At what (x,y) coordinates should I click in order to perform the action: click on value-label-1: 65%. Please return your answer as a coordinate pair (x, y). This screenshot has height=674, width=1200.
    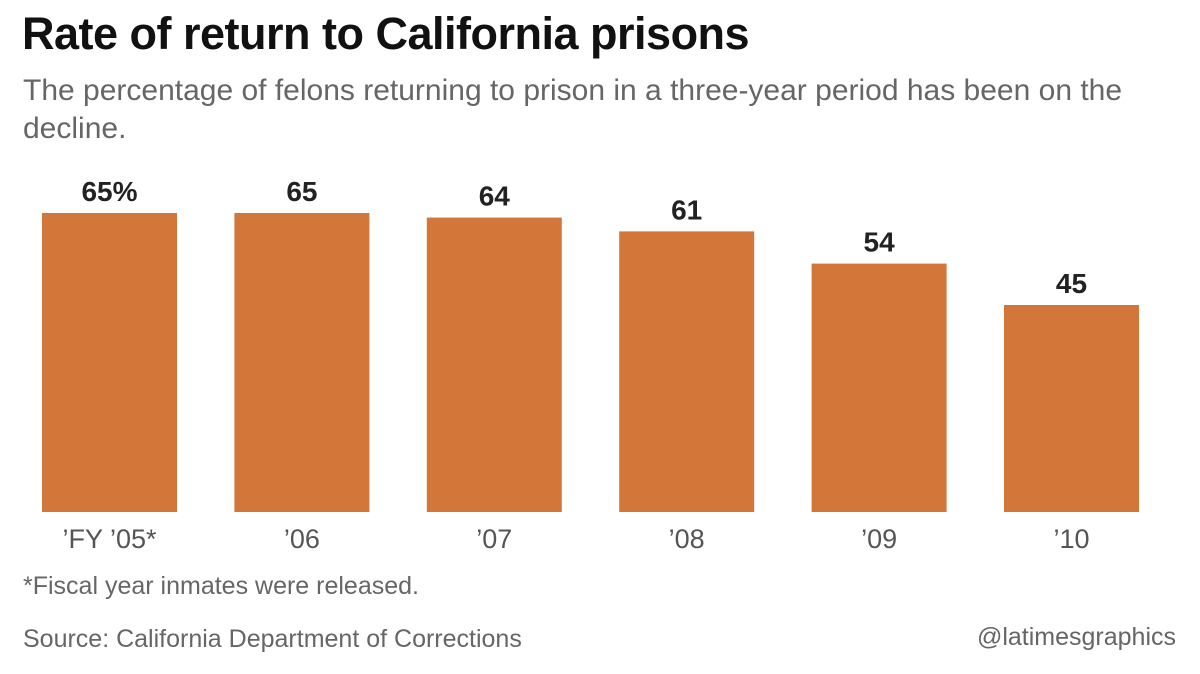
    Looking at the image, I should click on (109, 191).